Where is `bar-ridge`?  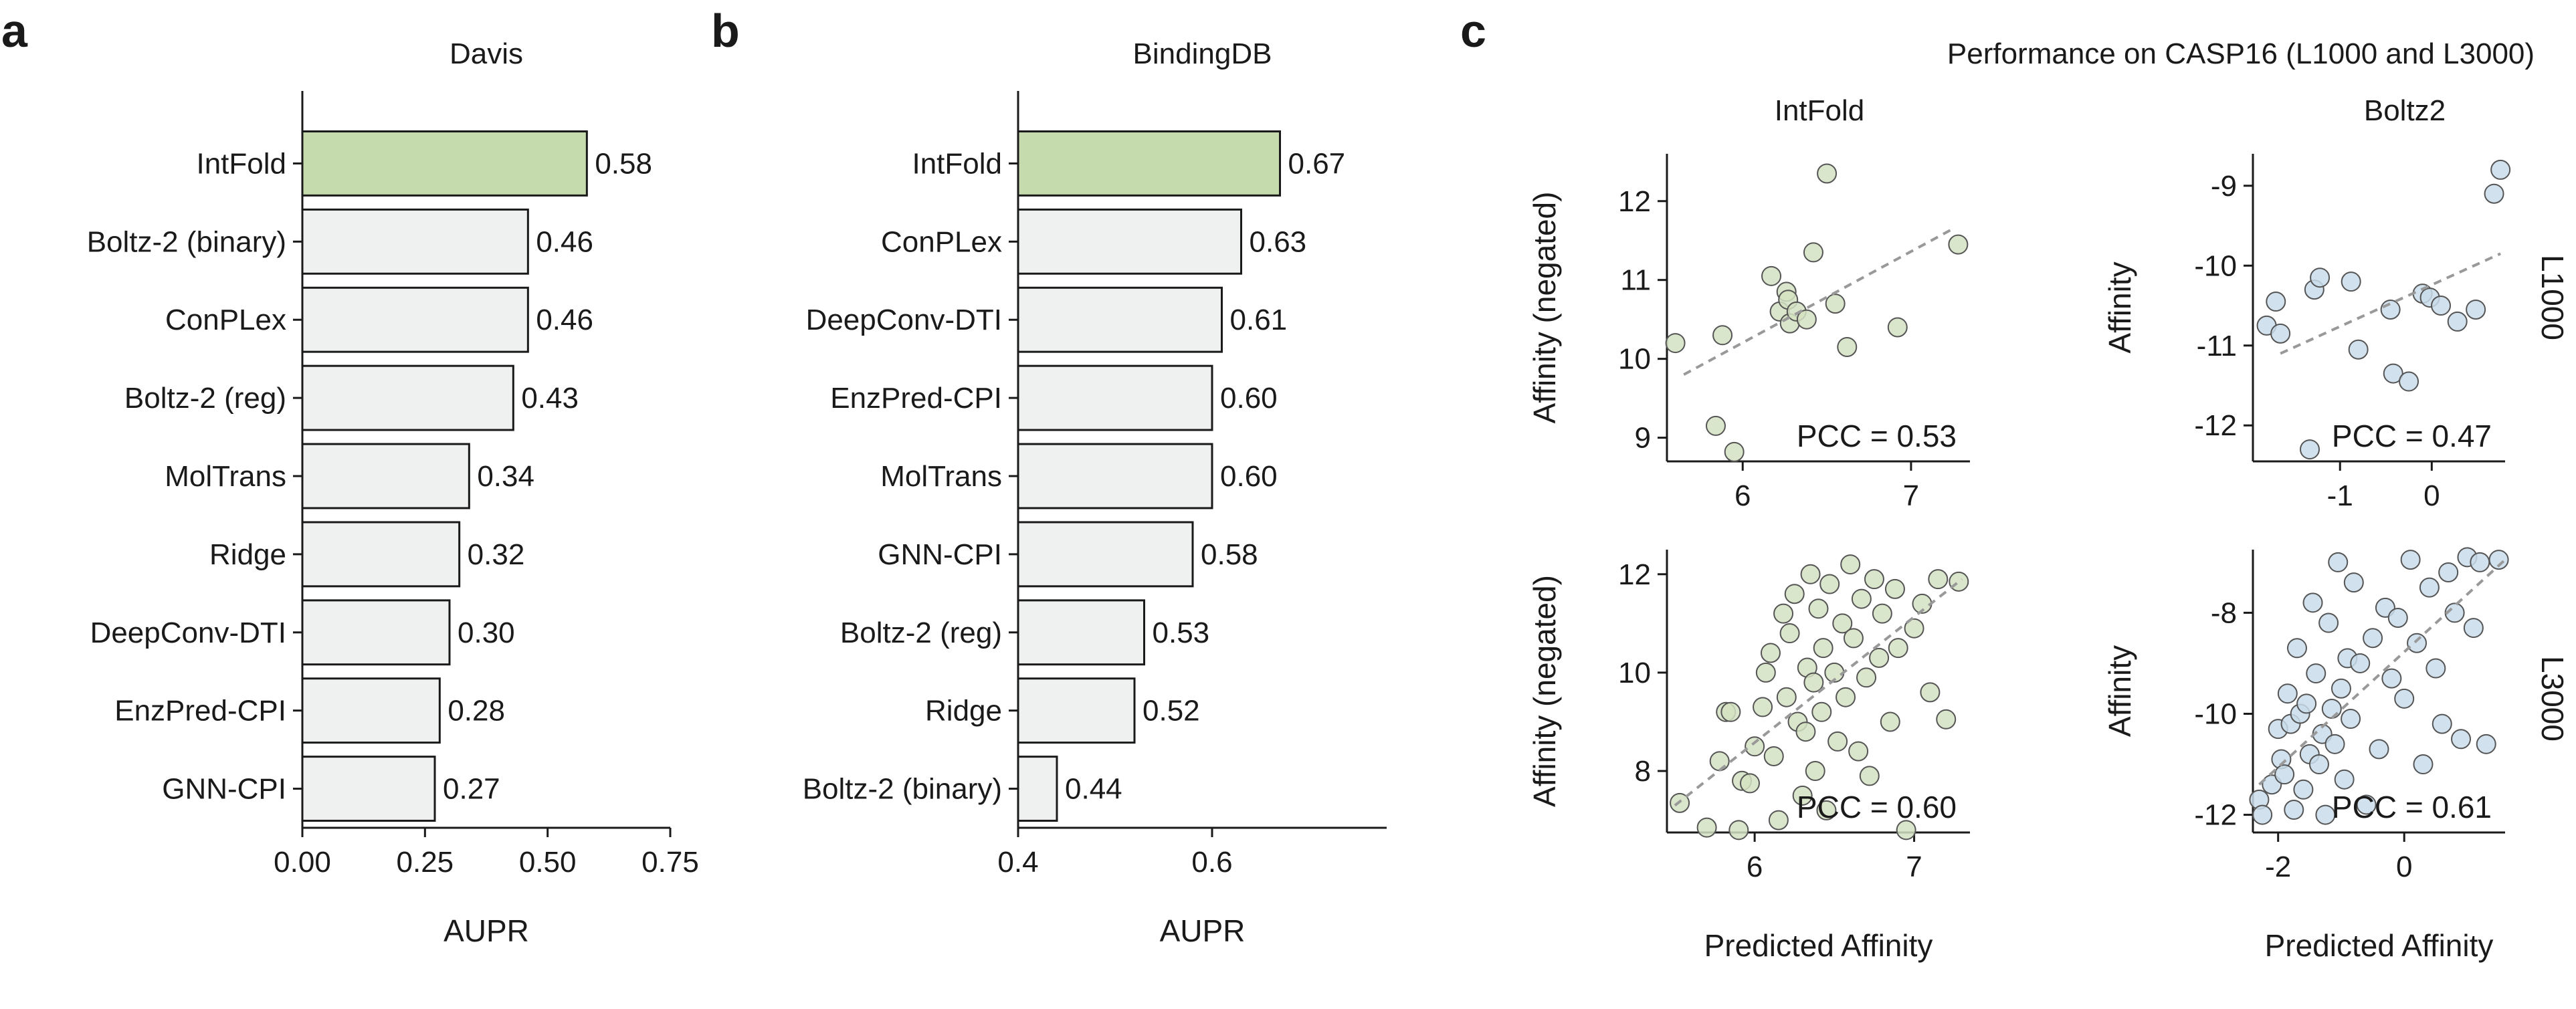 bar-ridge is located at coordinates (381, 554).